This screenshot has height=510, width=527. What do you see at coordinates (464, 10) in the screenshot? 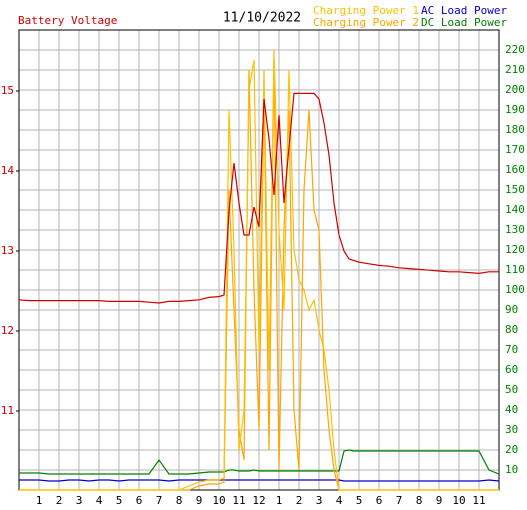
I see `legend-label: AC Load Power` at bounding box center [464, 10].